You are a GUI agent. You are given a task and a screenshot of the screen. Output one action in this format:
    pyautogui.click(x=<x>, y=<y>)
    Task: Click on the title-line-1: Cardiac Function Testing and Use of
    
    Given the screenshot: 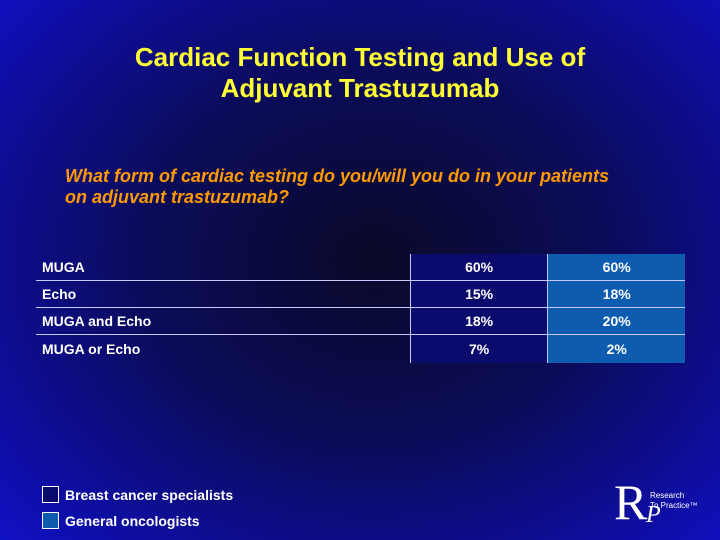 What is the action you would take?
    pyautogui.click(x=360, y=57)
    